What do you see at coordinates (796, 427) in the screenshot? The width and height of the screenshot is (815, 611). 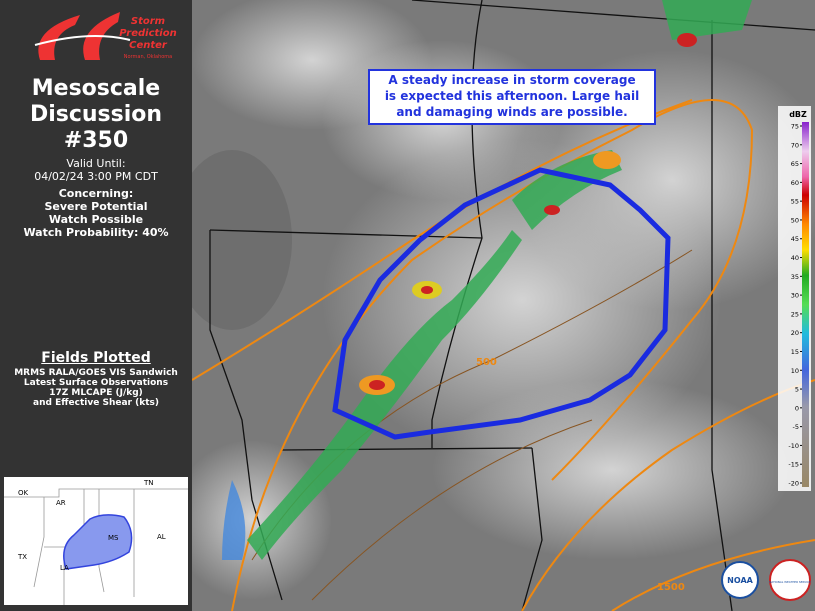 I see `colorbar-tick-label: -5` at bounding box center [796, 427].